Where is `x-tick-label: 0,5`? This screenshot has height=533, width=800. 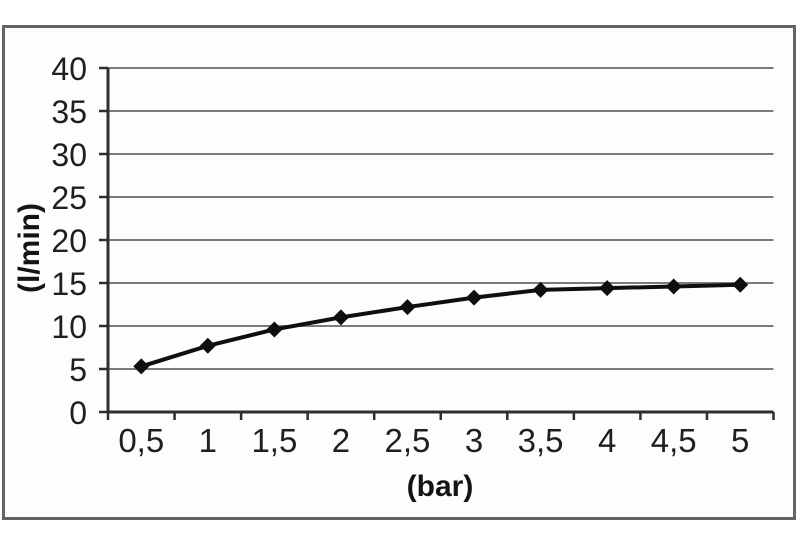 x-tick-label: 0,5 is located at coordinates (141, 440).